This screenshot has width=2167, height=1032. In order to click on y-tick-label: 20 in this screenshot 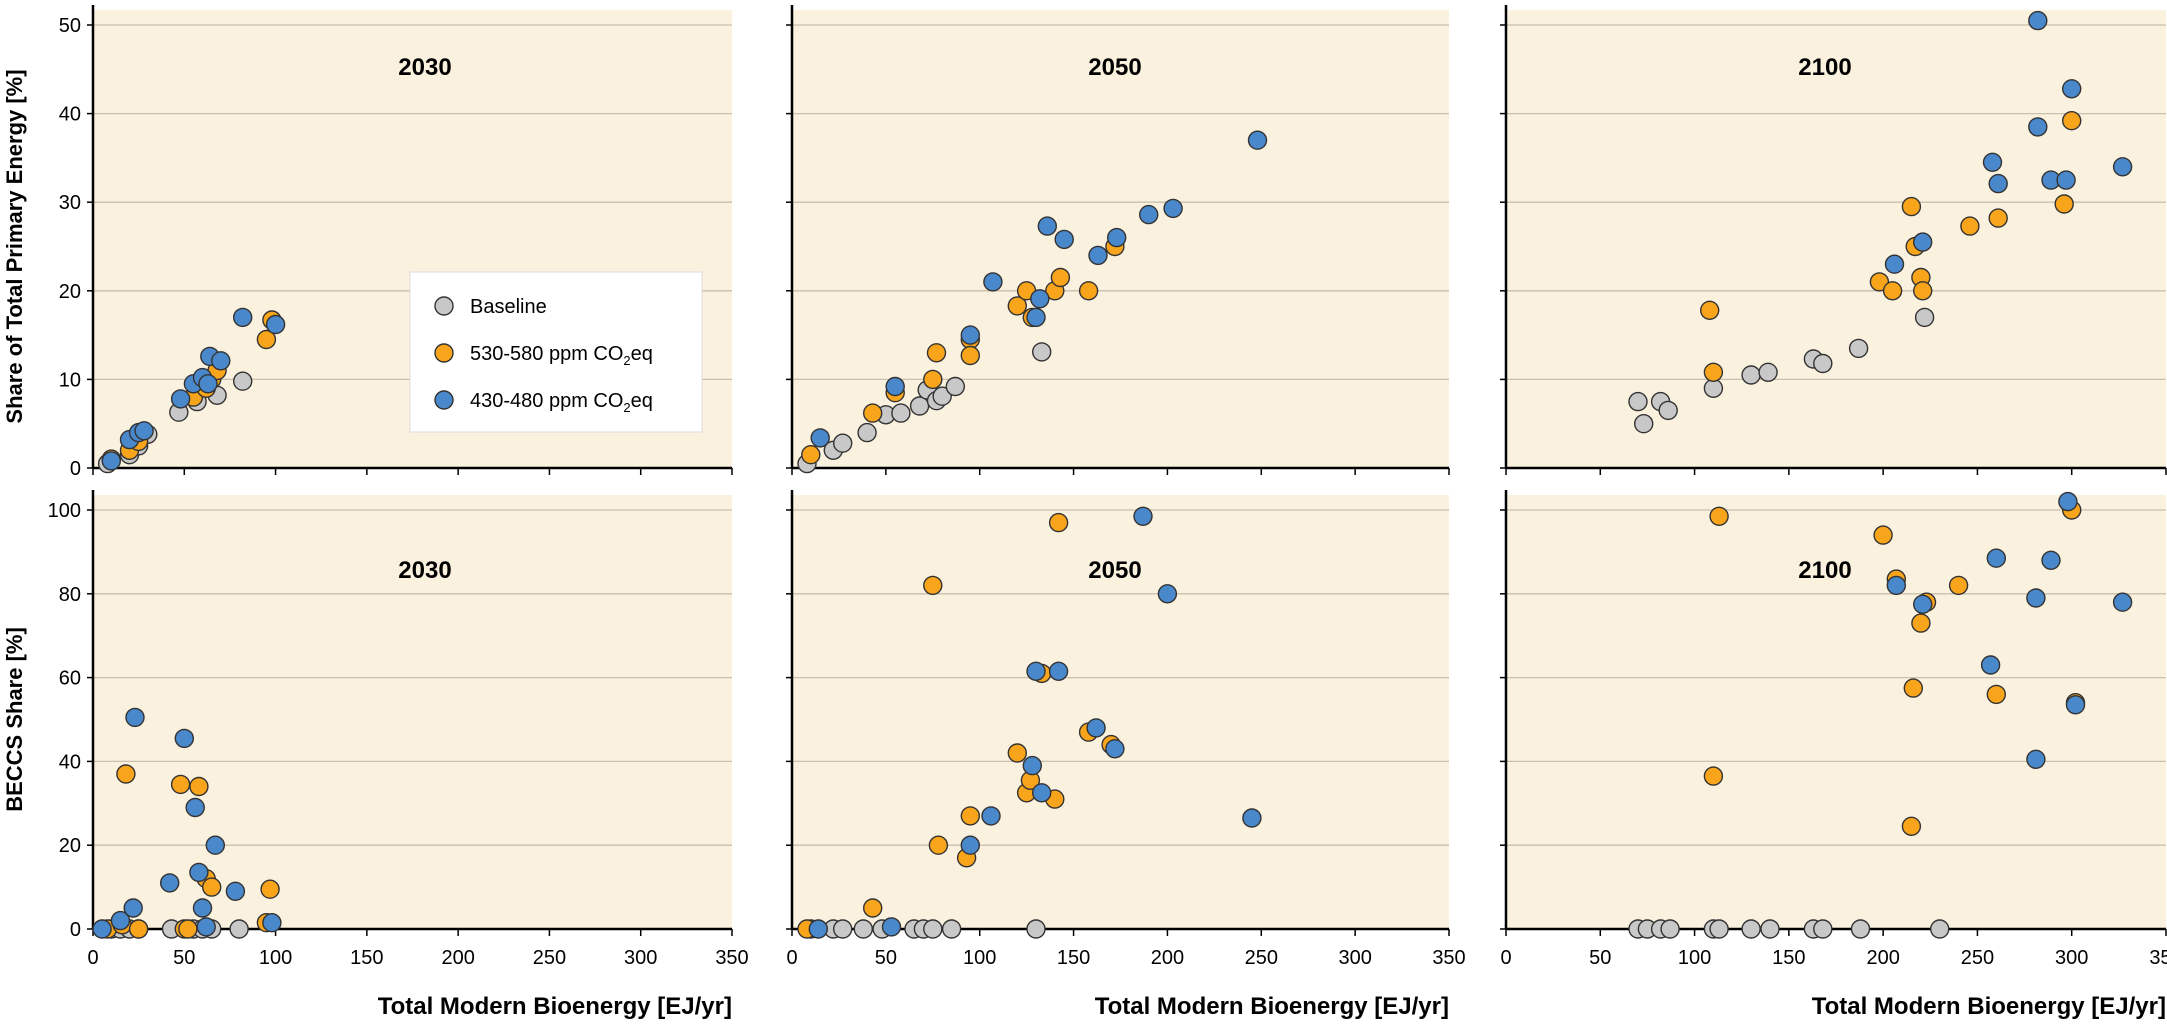, I will do `click(70, 292)`.